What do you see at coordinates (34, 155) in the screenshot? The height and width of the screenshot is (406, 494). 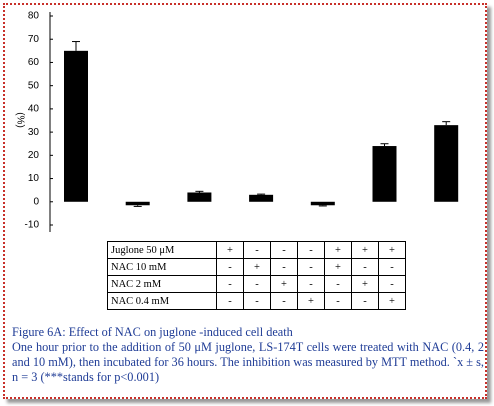 I see `y-tick-label: 20` at bounding box center [34, 155].